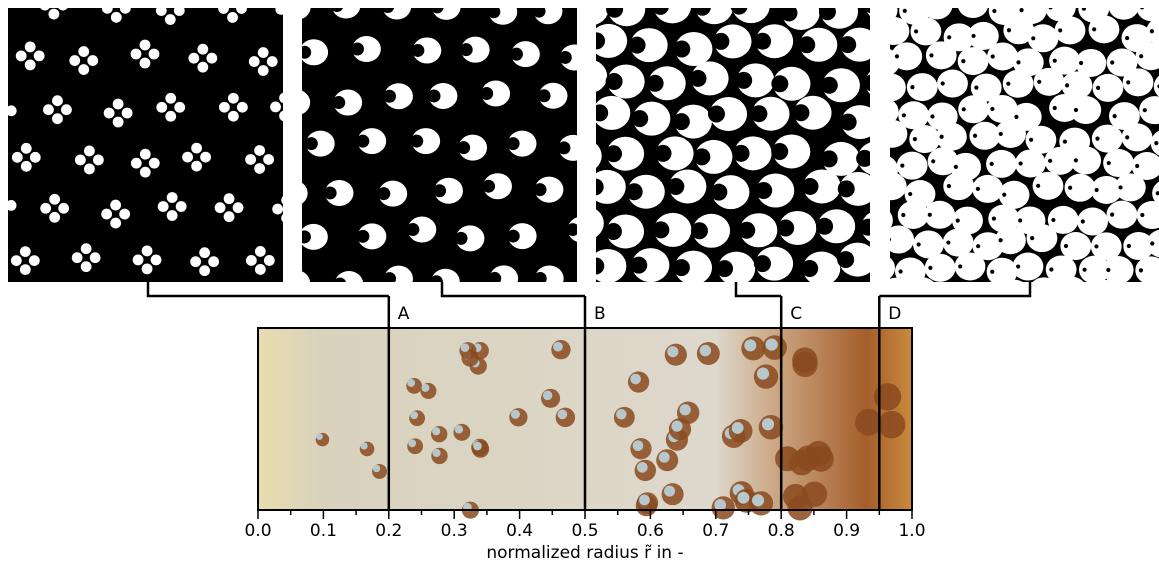  Describe the element at coordinates (781, 531) in the screenshot. I see `x-tick-label: 0.8` at that location.